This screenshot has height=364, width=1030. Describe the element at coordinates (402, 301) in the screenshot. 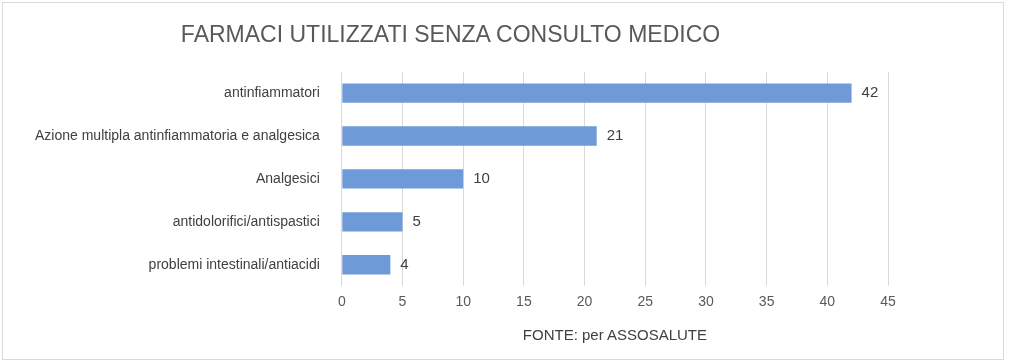

I see `x-tick-label: 5` at that location.